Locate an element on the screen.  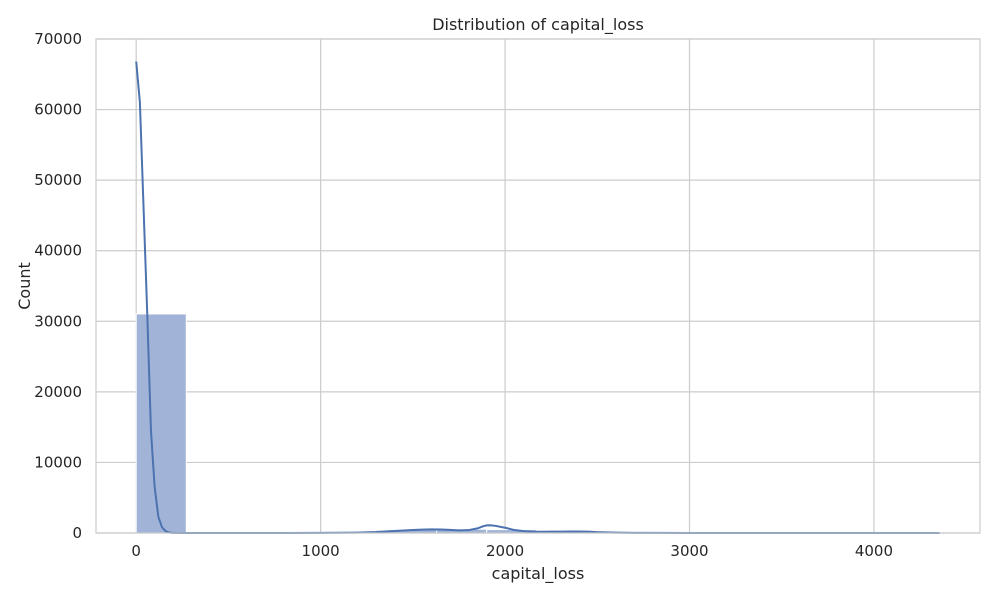
y-axis-label: Count is located at coordinates (24, 286).